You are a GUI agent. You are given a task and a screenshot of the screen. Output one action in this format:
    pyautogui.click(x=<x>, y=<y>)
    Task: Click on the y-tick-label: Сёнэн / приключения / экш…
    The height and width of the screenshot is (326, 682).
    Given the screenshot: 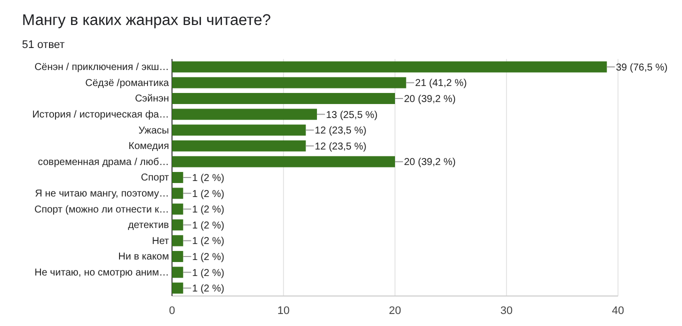 What is the action you would take?
    pyautogui.click(x=101, y=68)
    